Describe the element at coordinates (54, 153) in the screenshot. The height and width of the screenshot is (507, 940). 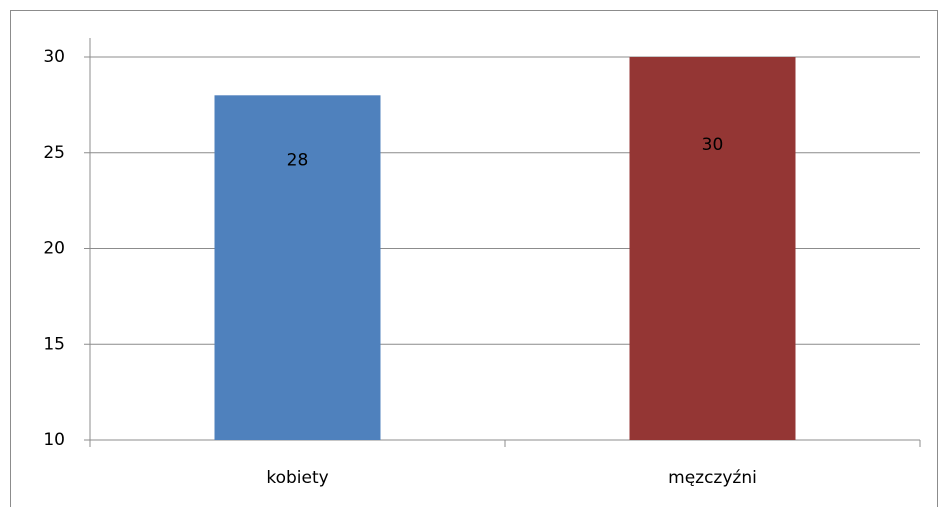
I see `y-tick-label: 25` at that location.